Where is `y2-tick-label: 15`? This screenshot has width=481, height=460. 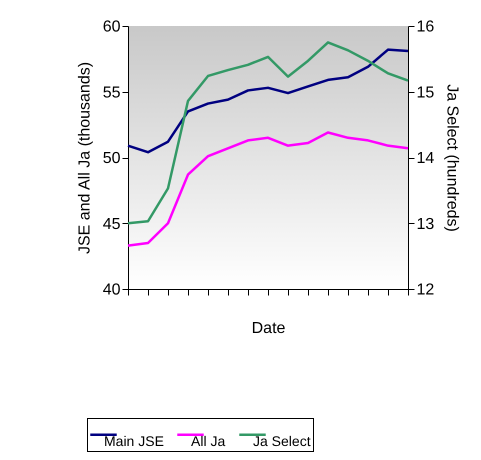 y2-tick-label: 15 is located at coordinates (425, 93).